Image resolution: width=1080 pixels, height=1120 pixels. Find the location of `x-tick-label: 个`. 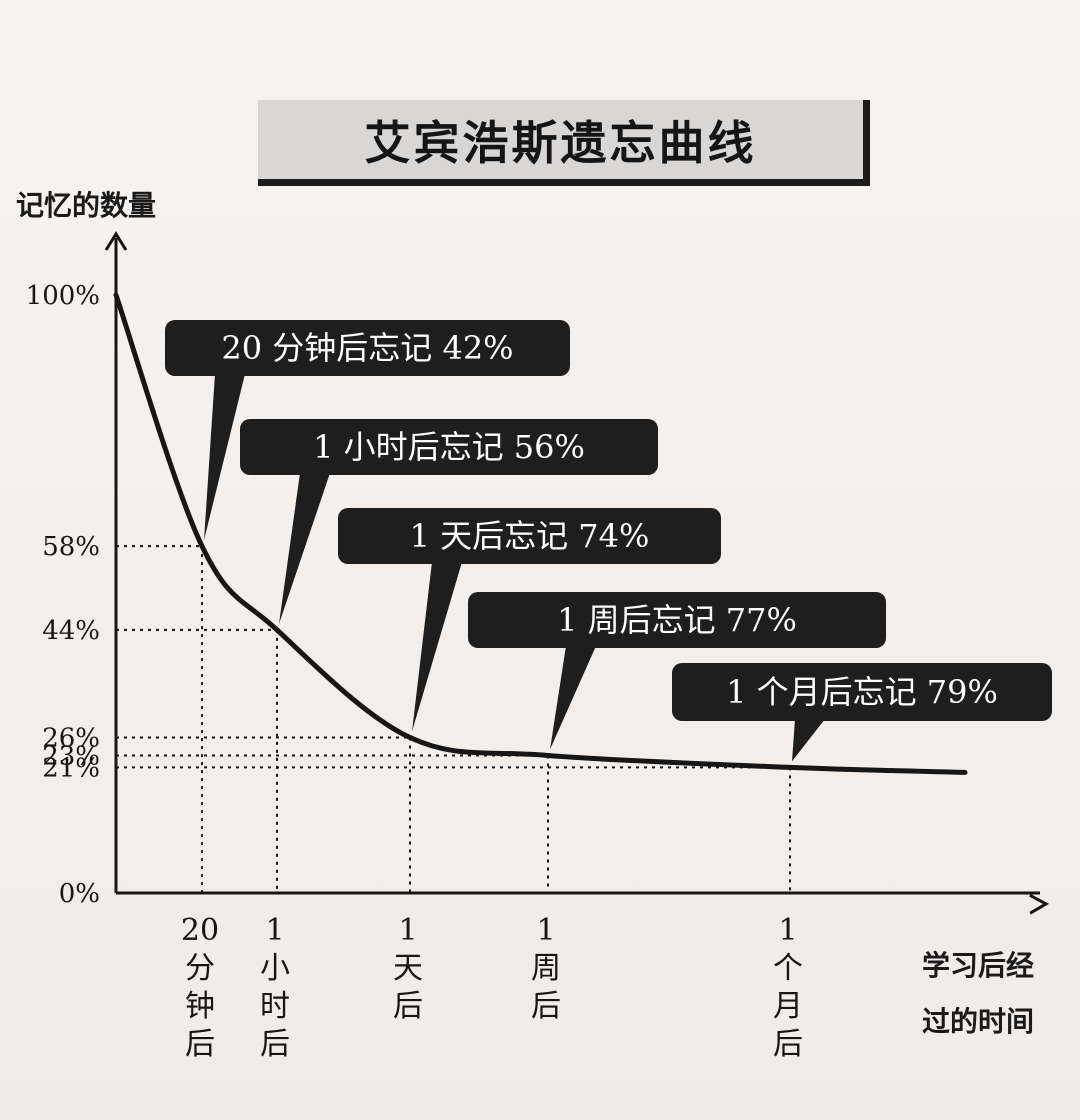

x-tick-label: 个 is located at coordinates (788, 968).